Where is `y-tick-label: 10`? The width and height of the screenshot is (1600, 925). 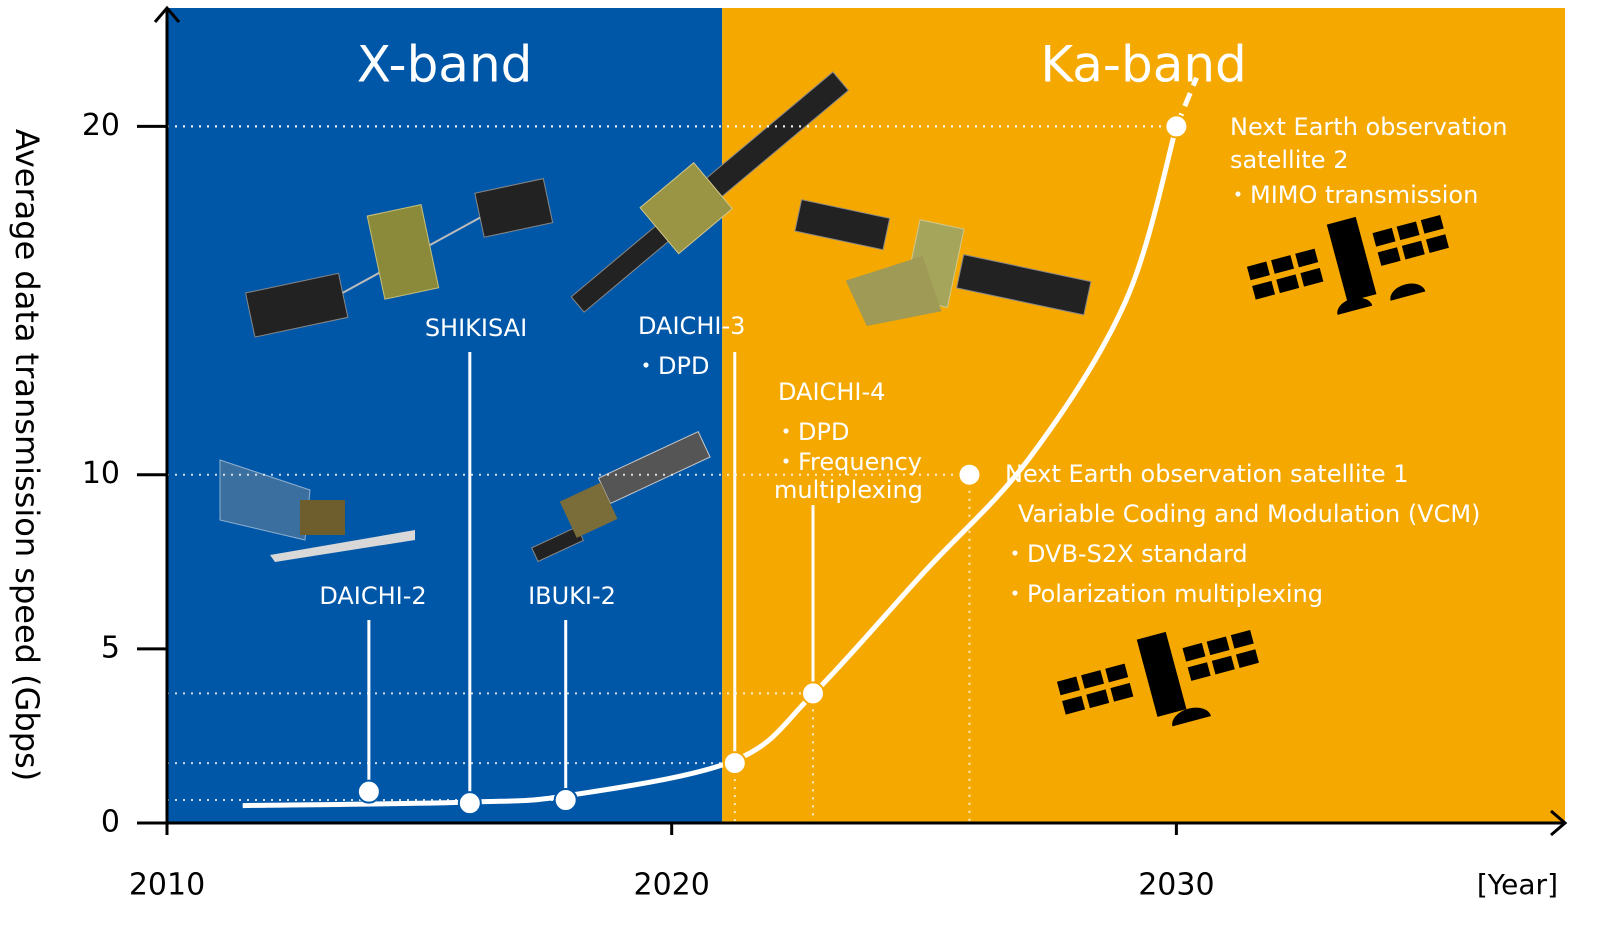
y-tick-label: 10 is located at coordinates (101, 473).